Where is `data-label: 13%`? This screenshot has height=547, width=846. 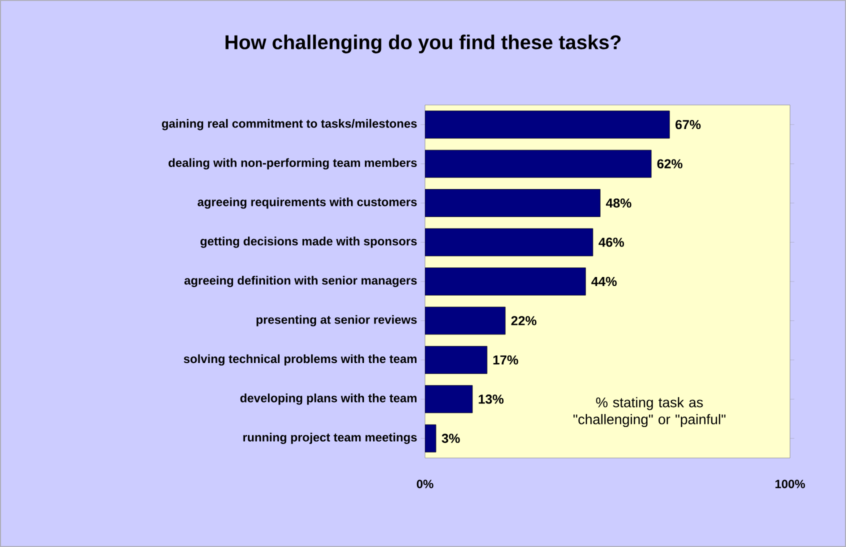
data-label: 13% is located at coordinates (491, 399).